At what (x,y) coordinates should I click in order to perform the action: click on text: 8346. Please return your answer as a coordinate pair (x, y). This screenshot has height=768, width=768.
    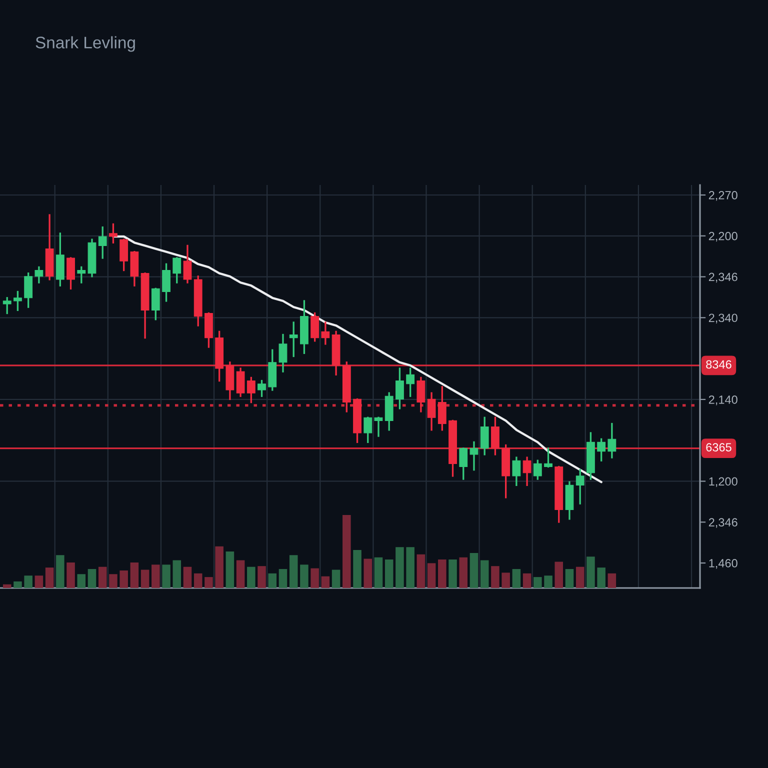
    Looking at the image, I should click on (719, 364).